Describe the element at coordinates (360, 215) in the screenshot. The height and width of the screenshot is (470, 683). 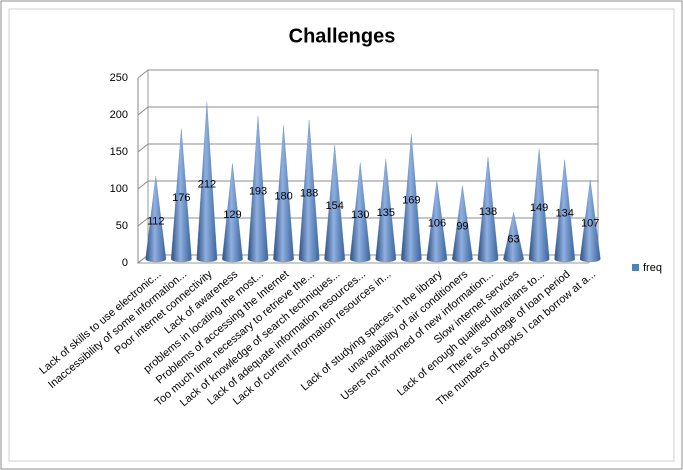
I see `data-label: 130` at that location.